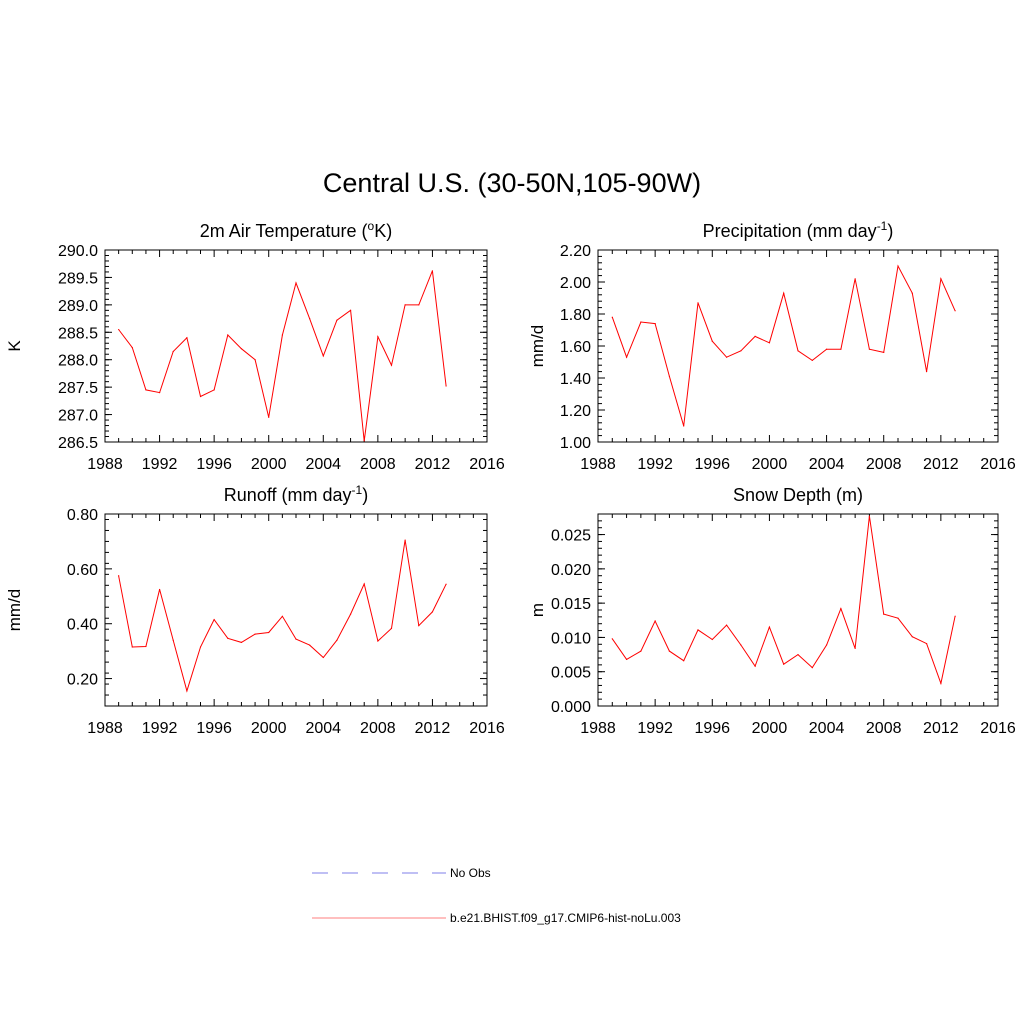  I want to click on legend-item-model: b.e21.BHIST.f09_g17.CMIP6-hist-noLu.003, so click(495, 918).